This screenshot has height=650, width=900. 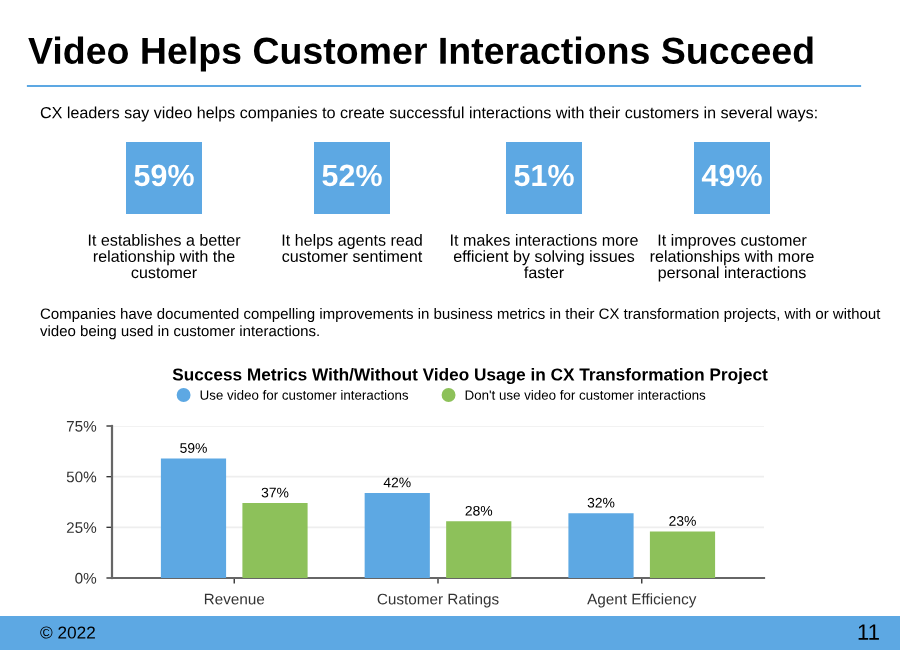 I want to click on text: 59%, so click(x=164, y=175).